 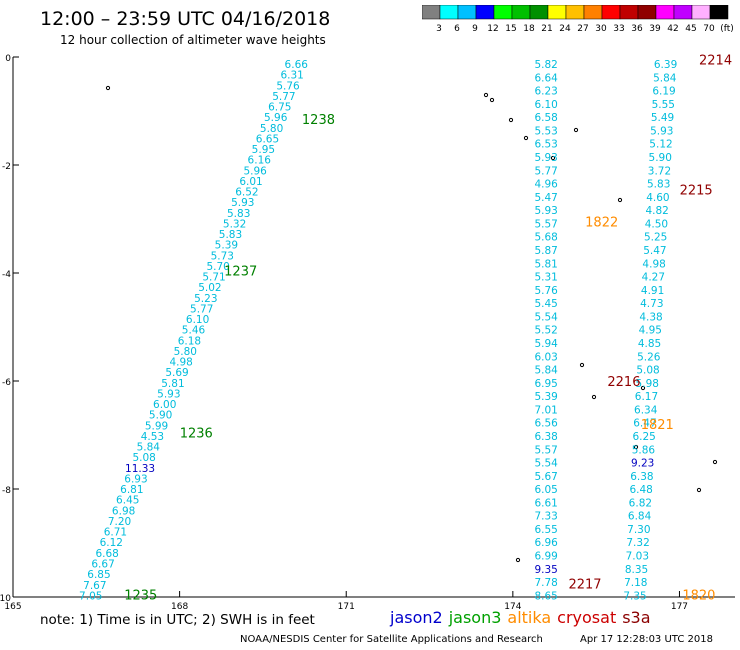 What do you see at coordinates (205, 299) in the screenshot?
I see `wave-height-point: 5.23` at bounding box center [205, 299].